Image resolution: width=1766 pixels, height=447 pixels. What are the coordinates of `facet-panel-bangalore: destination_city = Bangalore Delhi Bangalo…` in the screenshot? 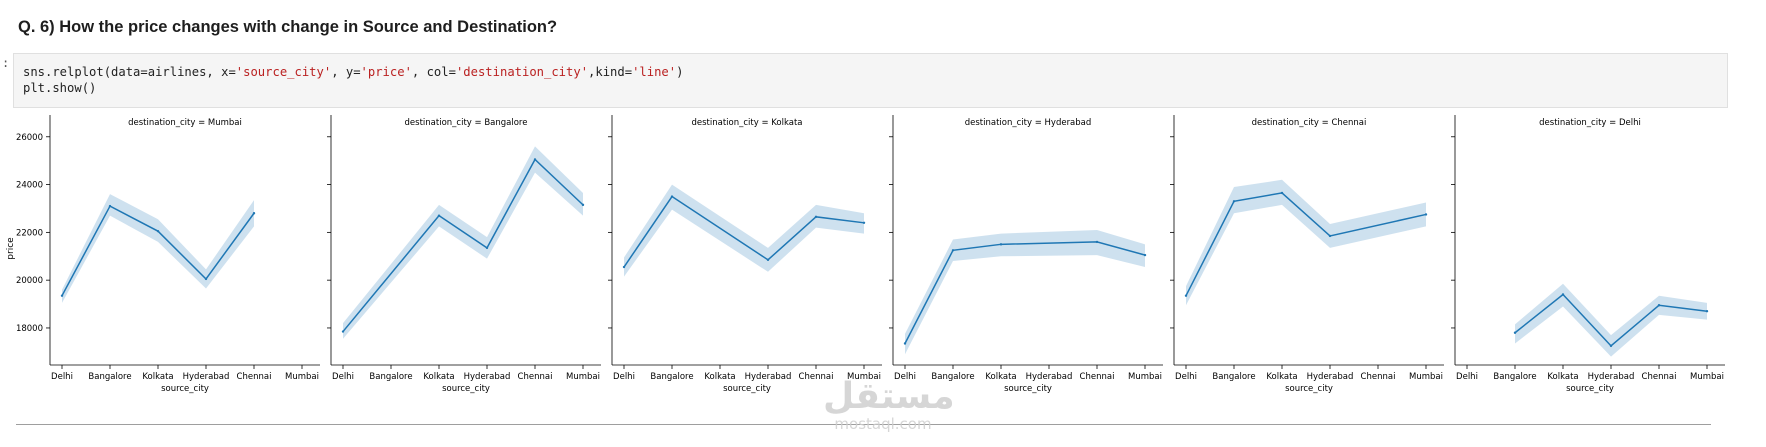 It's located at (464, 254).